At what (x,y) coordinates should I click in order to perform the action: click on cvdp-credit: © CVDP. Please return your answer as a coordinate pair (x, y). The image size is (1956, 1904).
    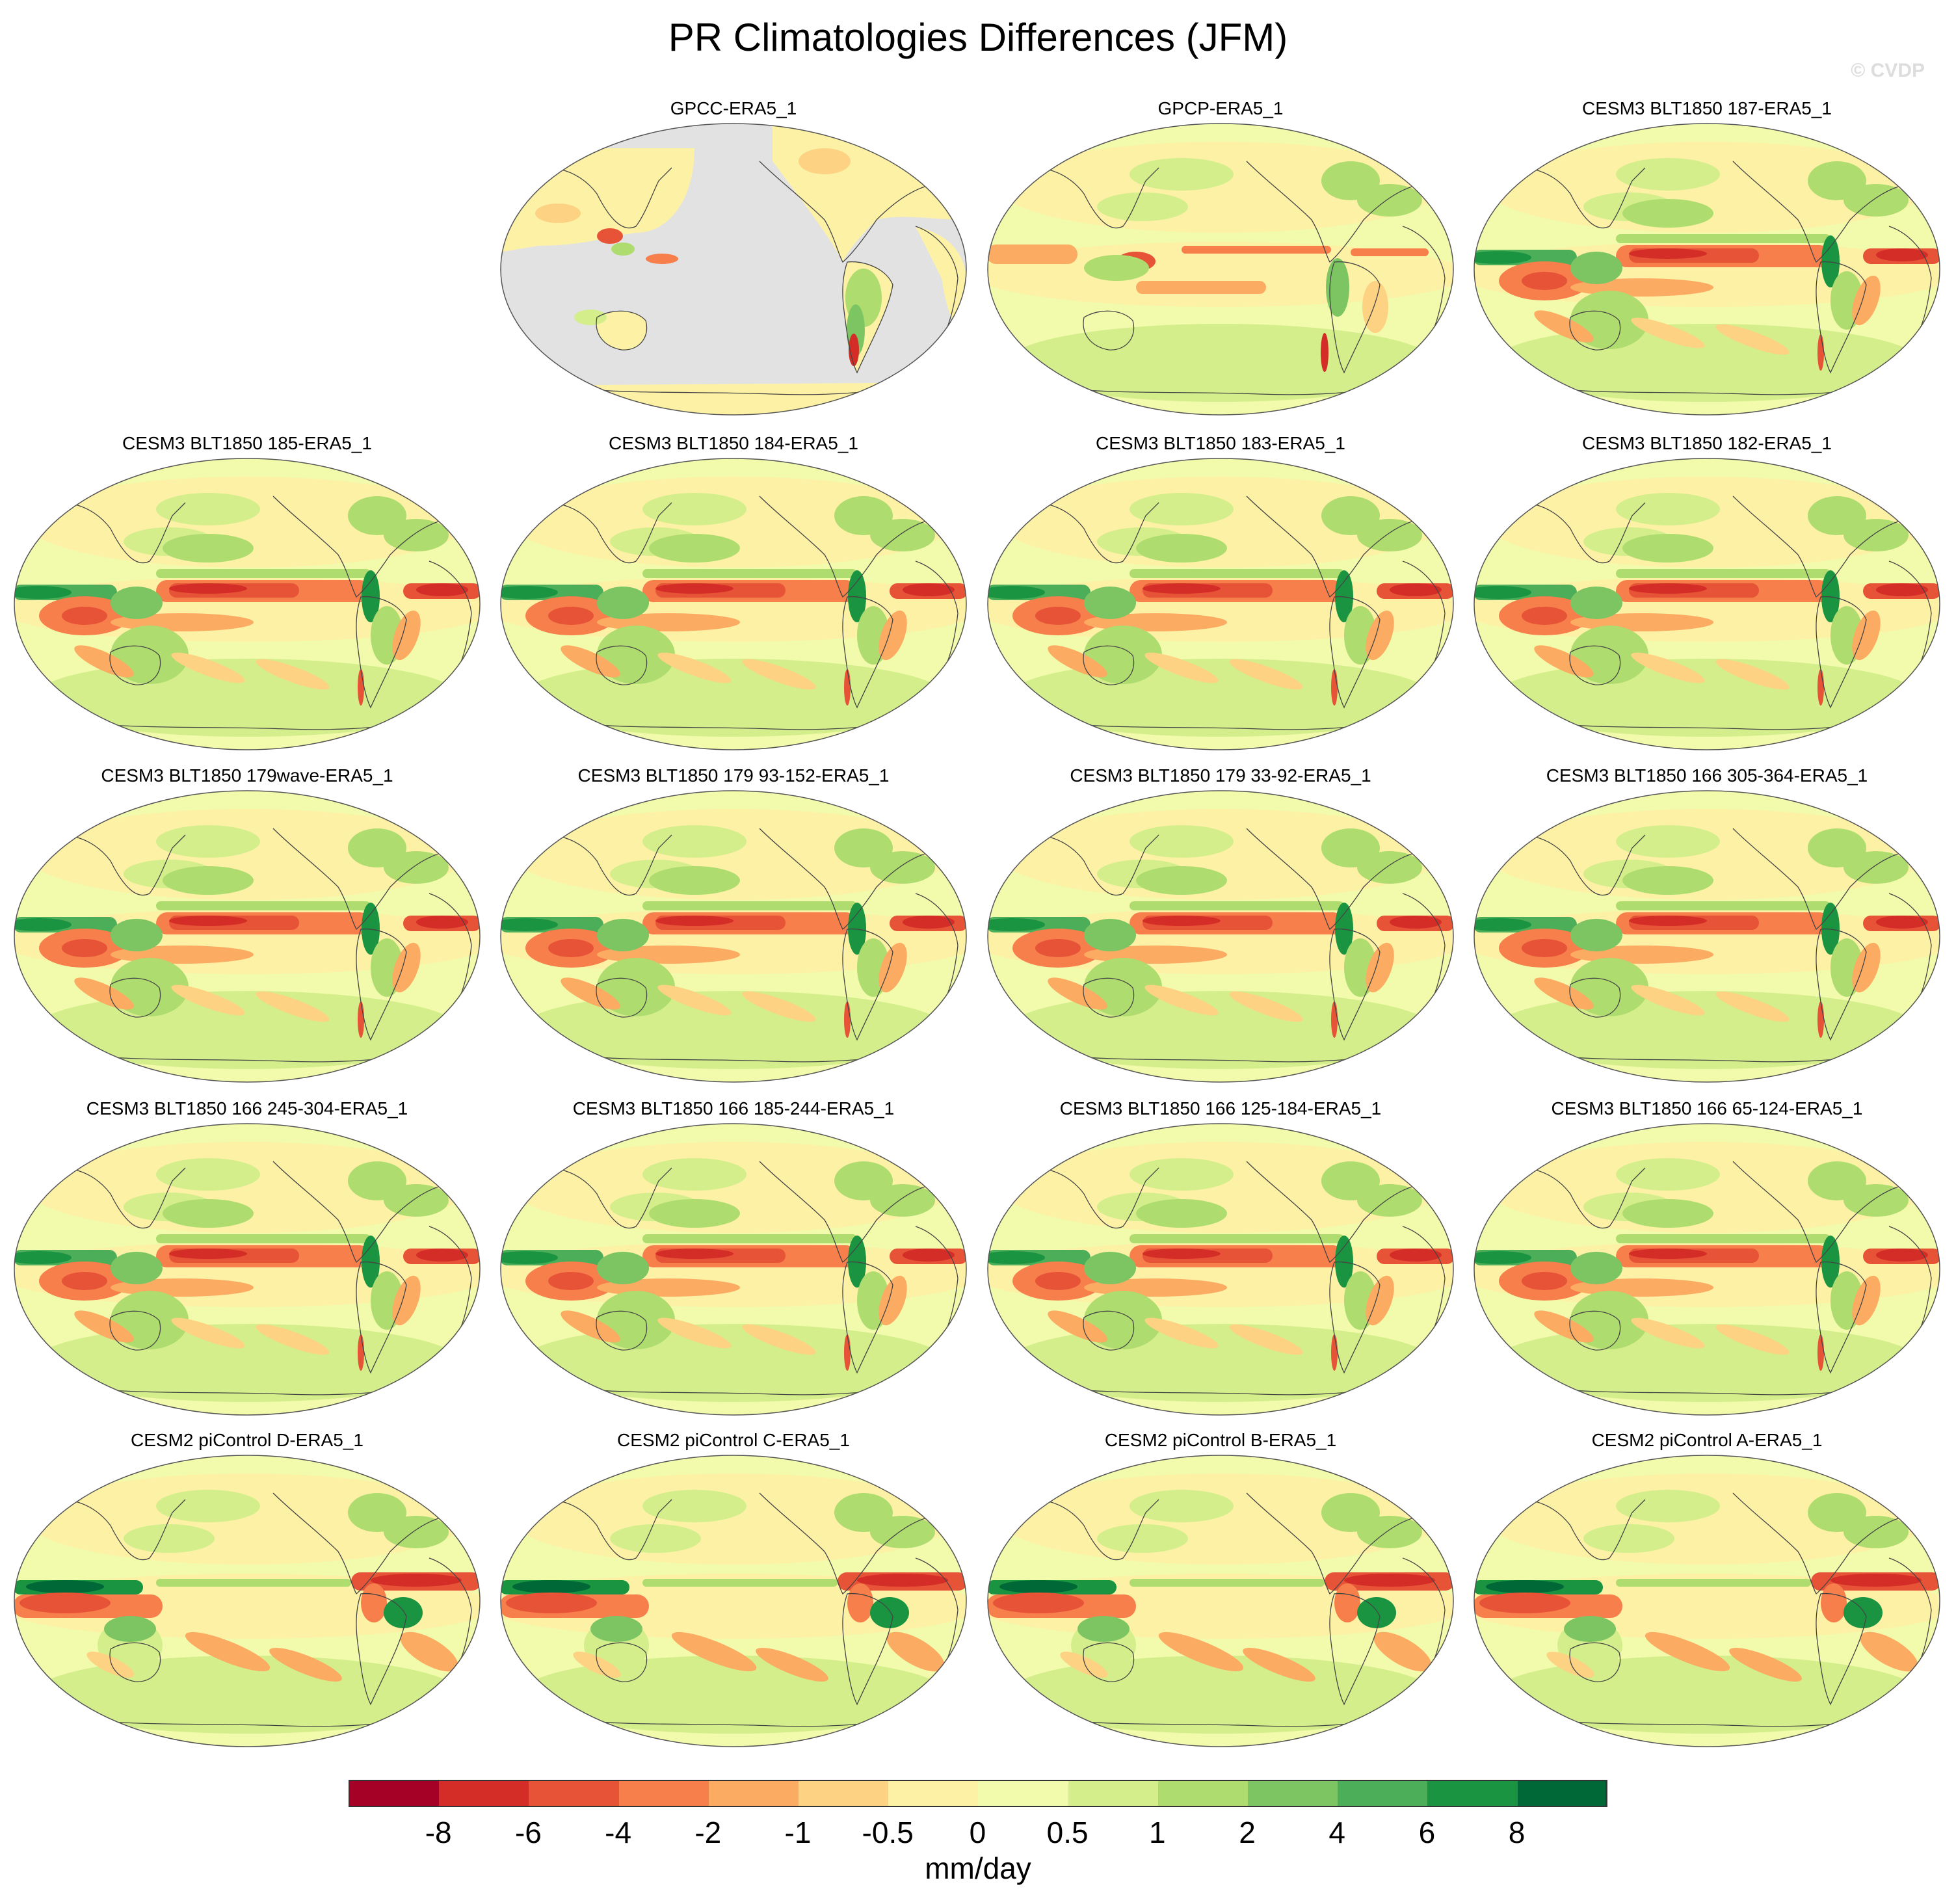
    Looking at the image, I should click on (1888, 70).